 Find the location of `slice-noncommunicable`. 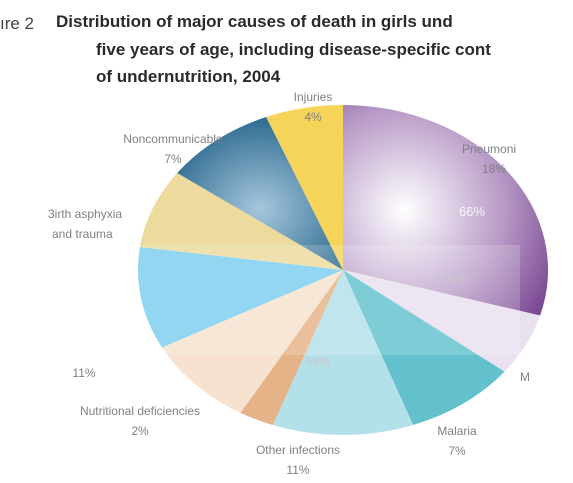

slice-noncommunicable is located at coordinates (260, 193).